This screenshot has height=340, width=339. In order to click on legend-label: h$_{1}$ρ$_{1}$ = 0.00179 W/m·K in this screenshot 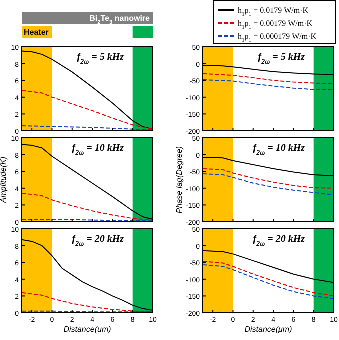, I will do `click(275, 25)`.